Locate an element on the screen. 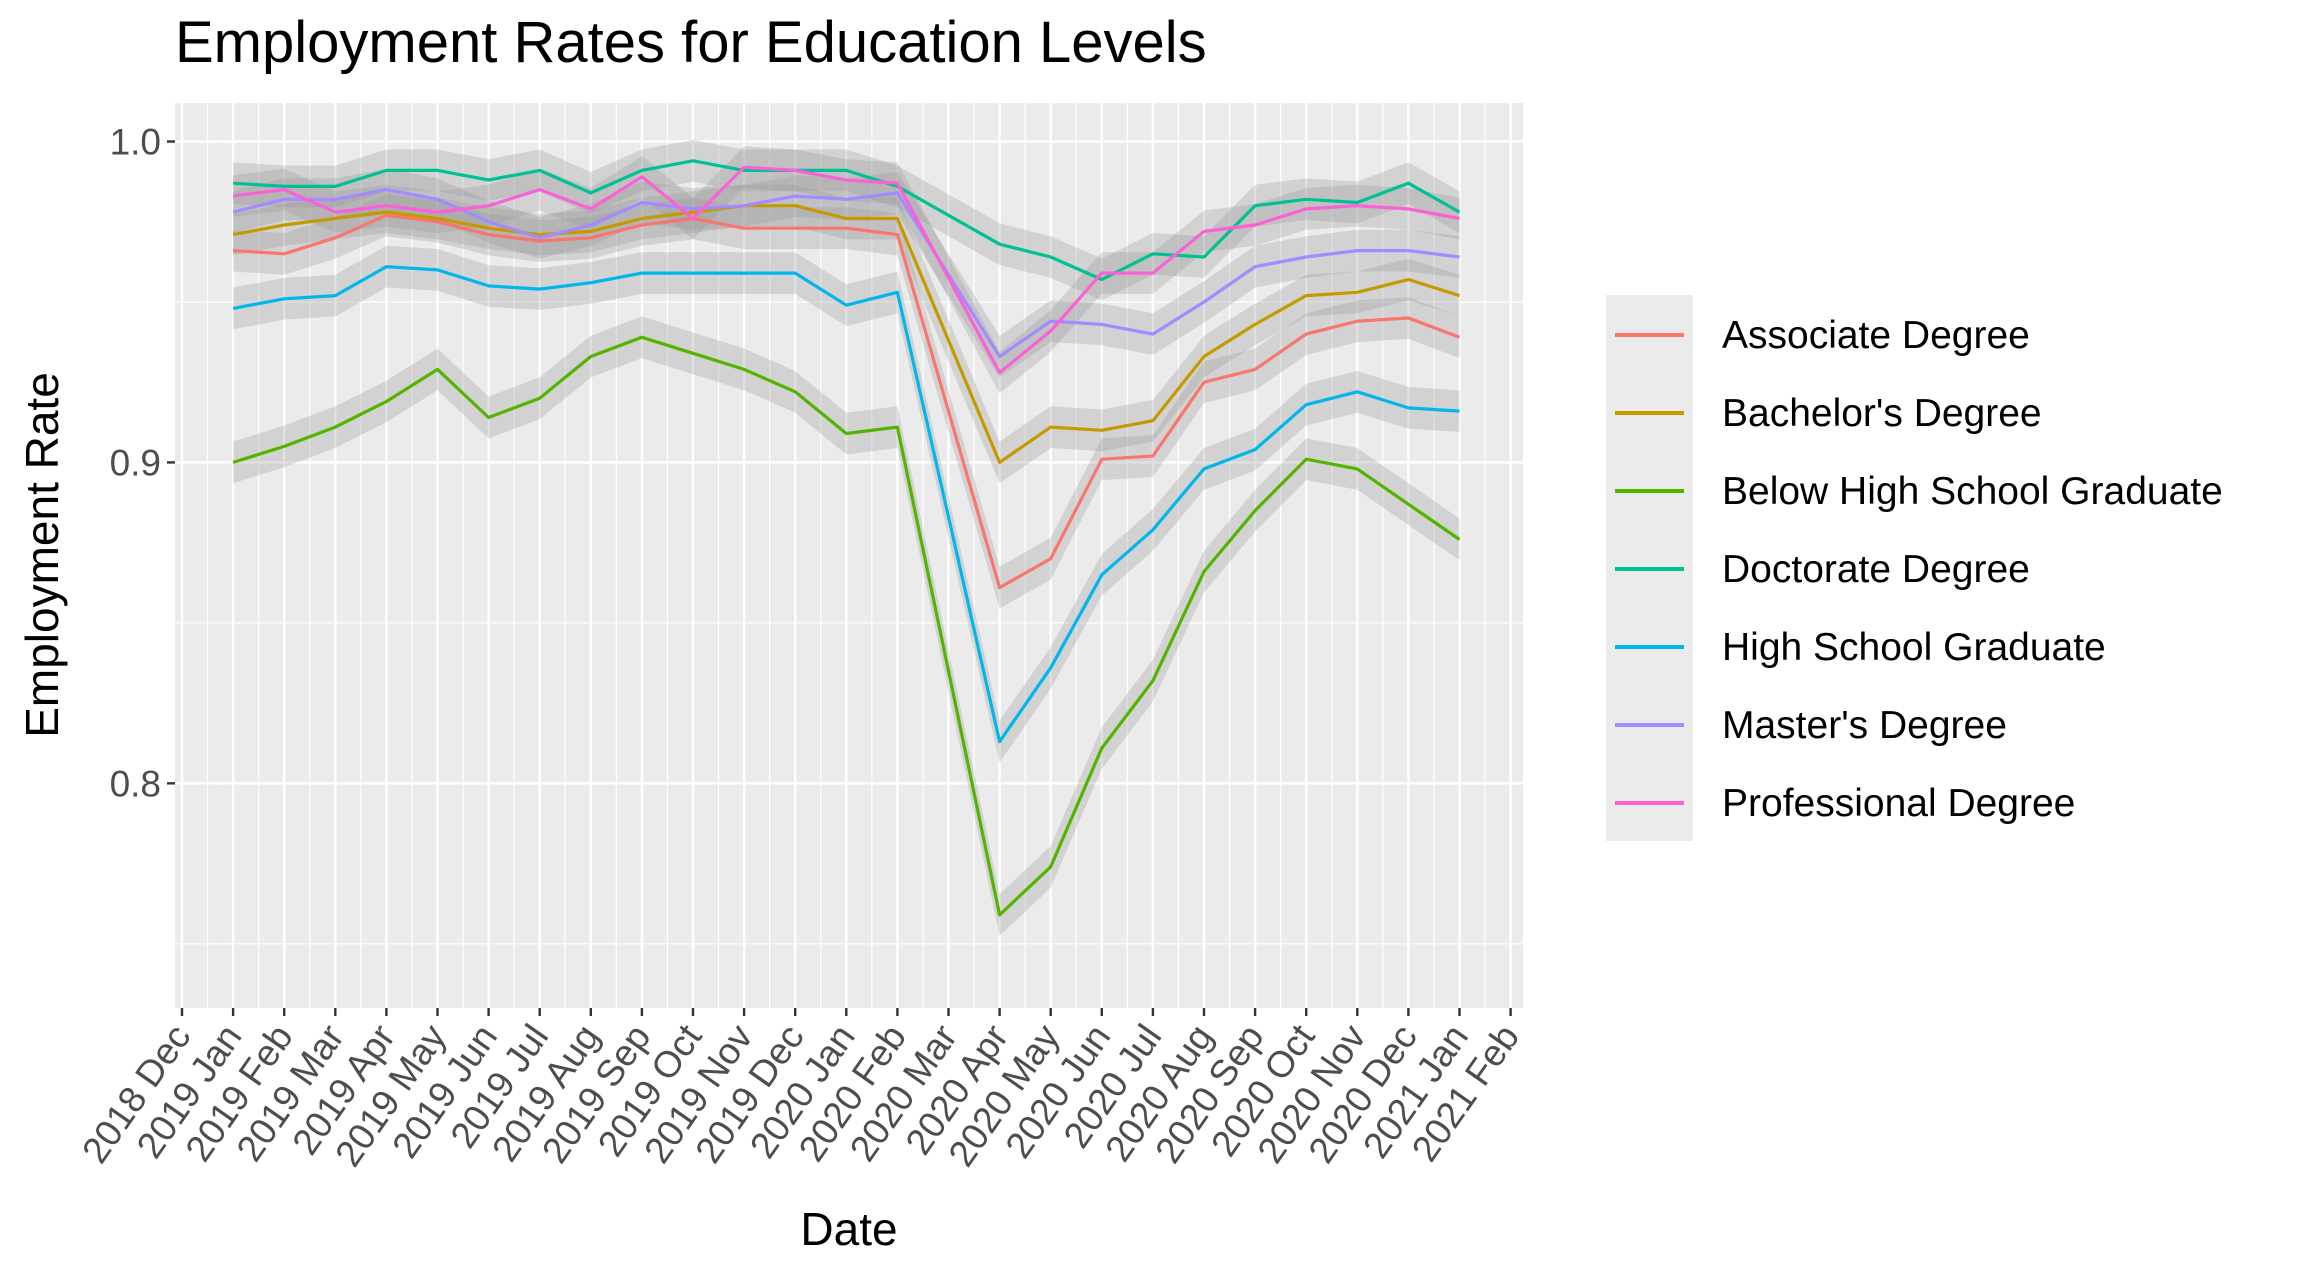 Image resolution: width=2320 pixels, height=1262 pixels. y-axis: 0.8 0.9 1.0 is located at coordinates (142, 463).